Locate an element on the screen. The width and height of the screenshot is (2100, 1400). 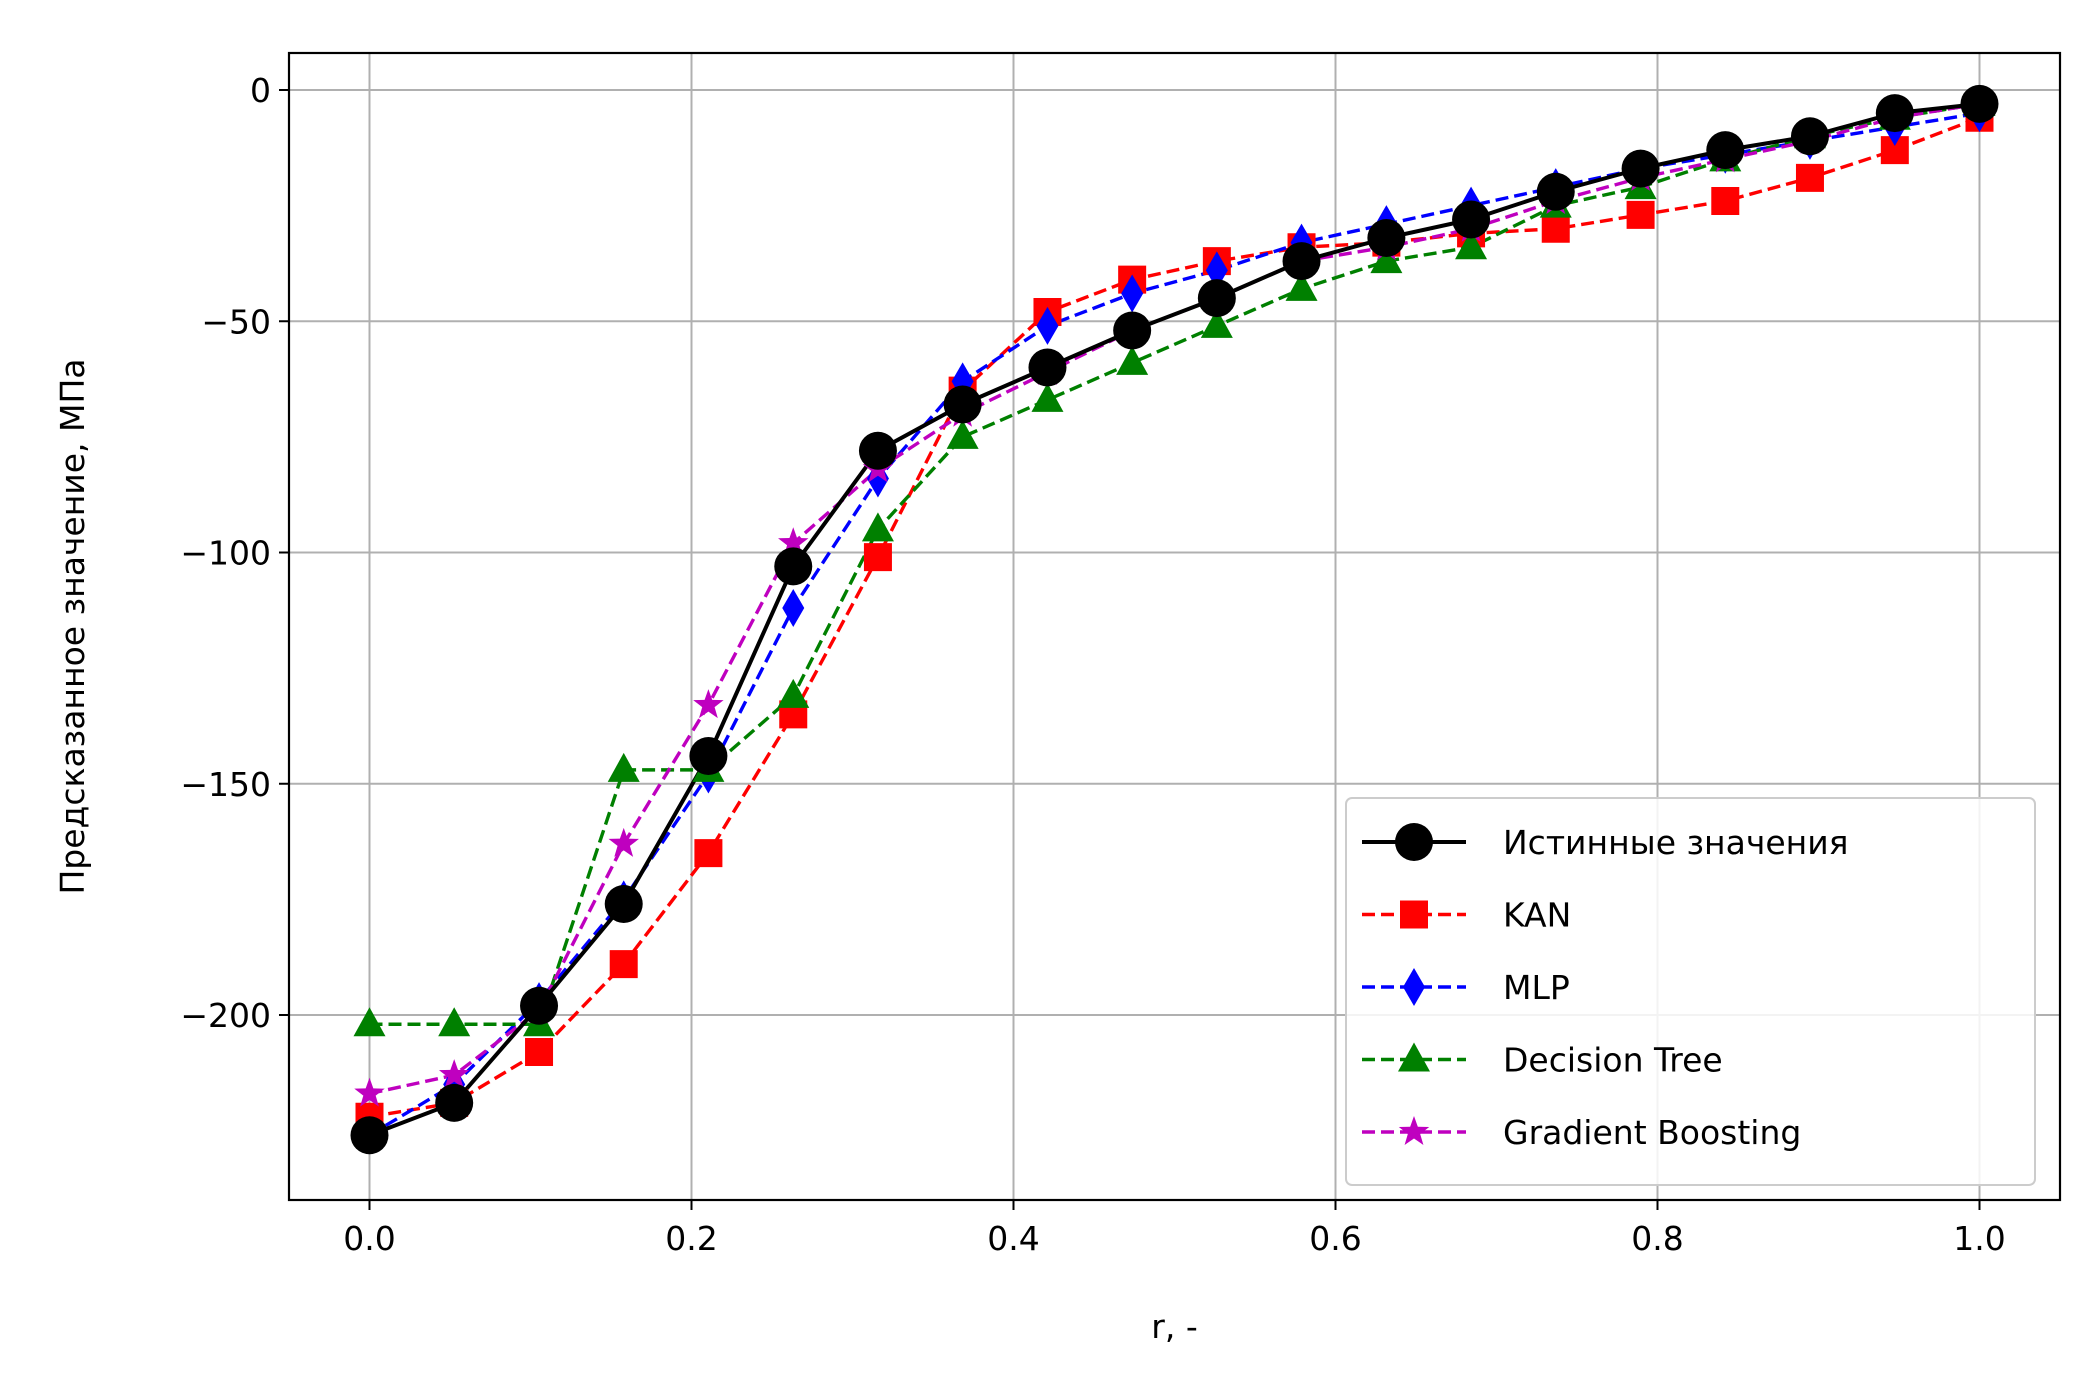
legend-box is located at coordinates (1690, 991).